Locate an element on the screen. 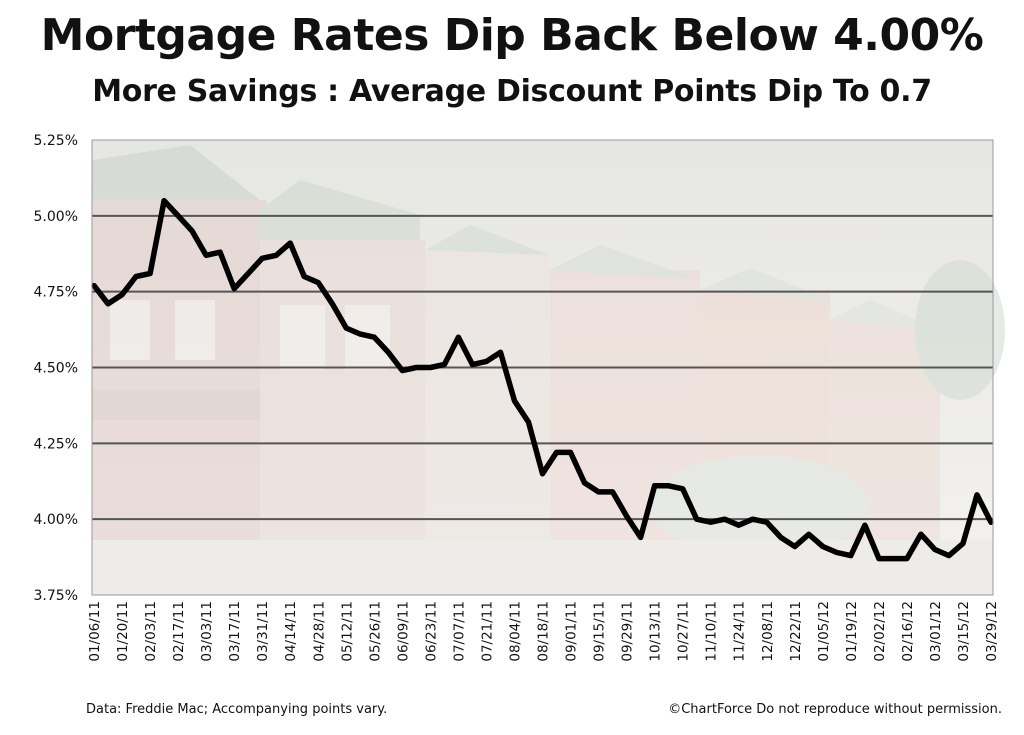  x-tick-label: 07/07/11 is located at coordinates (459, 631).